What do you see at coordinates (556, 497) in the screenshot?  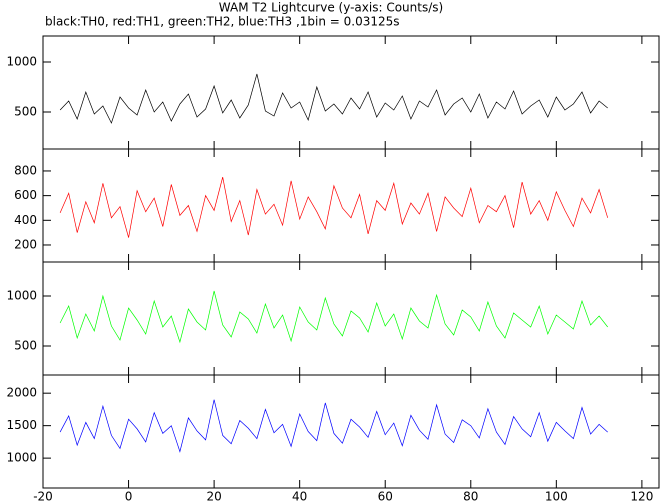 I see `x-tick-label: 100` at bounding box center [556, 497].